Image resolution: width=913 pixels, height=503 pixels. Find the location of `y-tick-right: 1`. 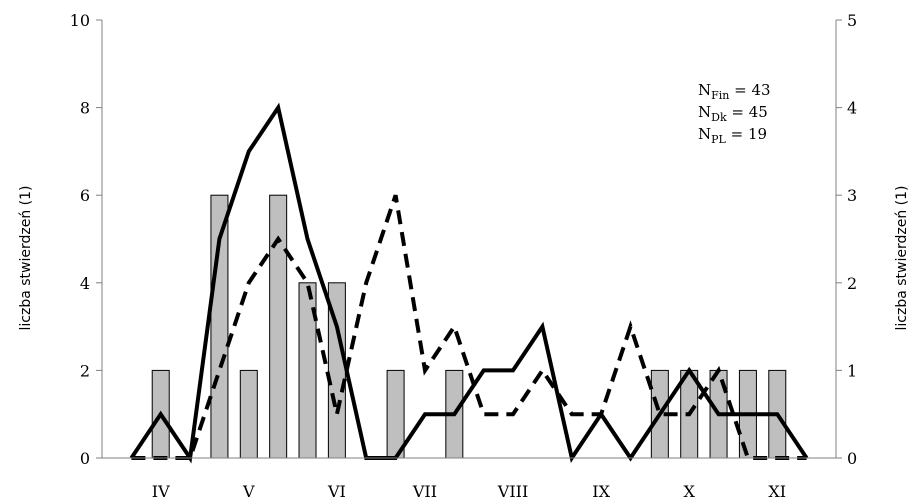

y-tick-right: 1 is located at coordinates (852, 370).